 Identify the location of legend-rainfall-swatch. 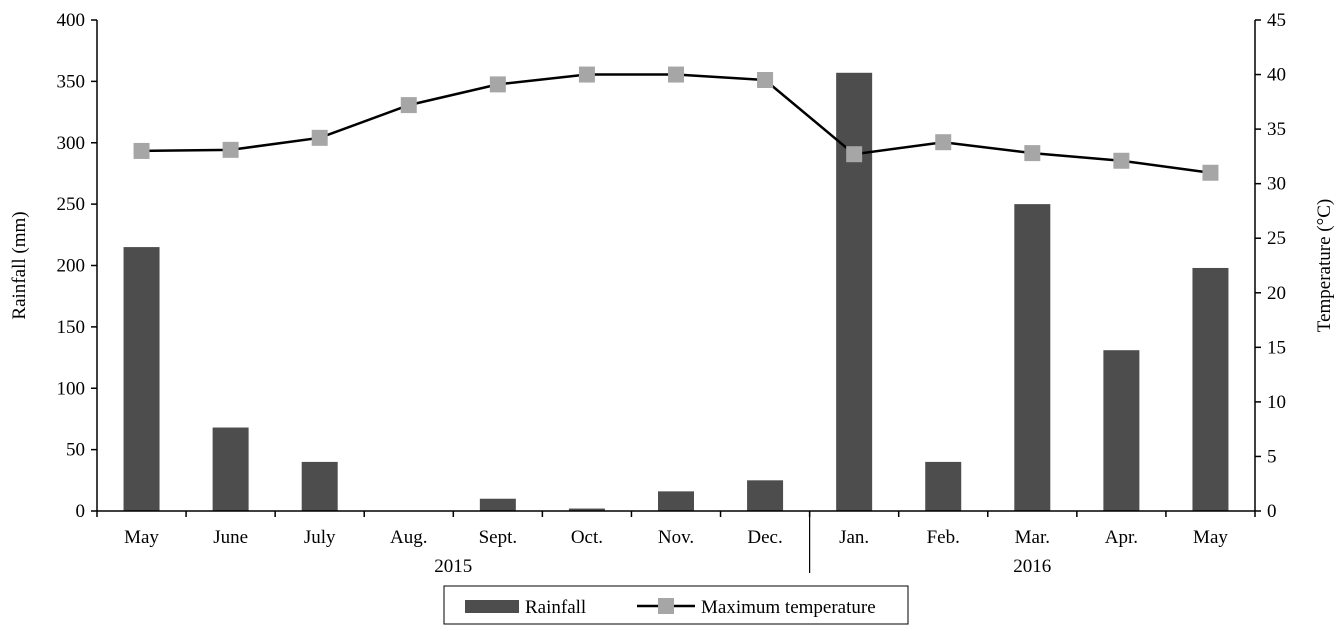
(492, 606).